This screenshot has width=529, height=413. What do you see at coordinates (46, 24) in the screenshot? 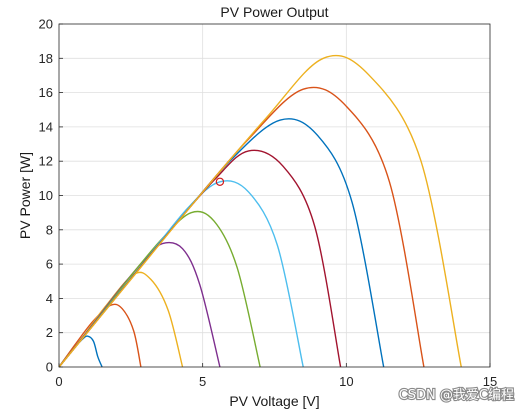
I see `y-tick-label: 20` at bounding box center [46, 24].